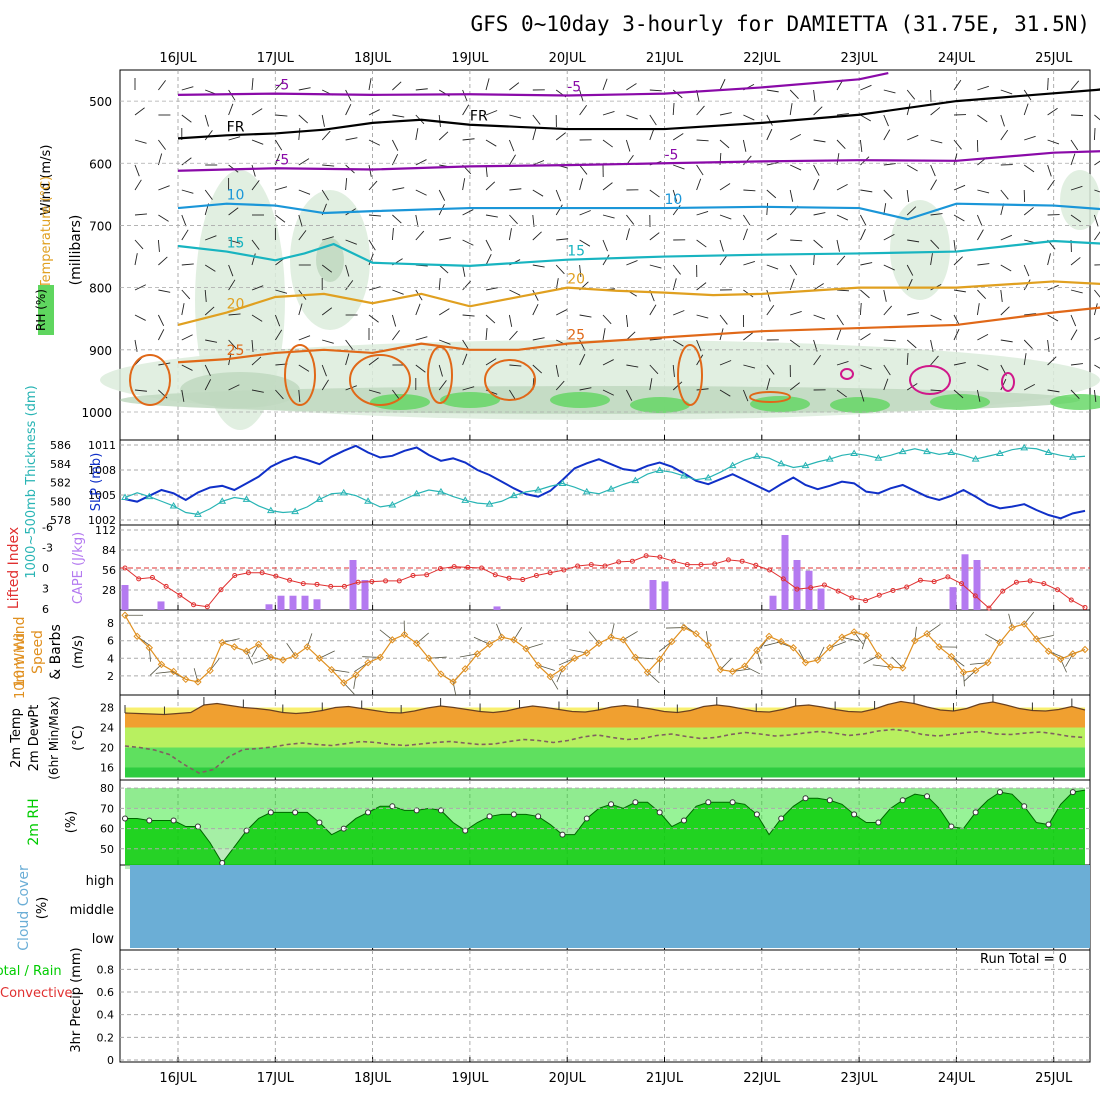 This screenshot has width=1100, height=1100. Describe the element at coordinates (102, 470) in the screenshot. I see `slp-tick-label: 1008` at that location.